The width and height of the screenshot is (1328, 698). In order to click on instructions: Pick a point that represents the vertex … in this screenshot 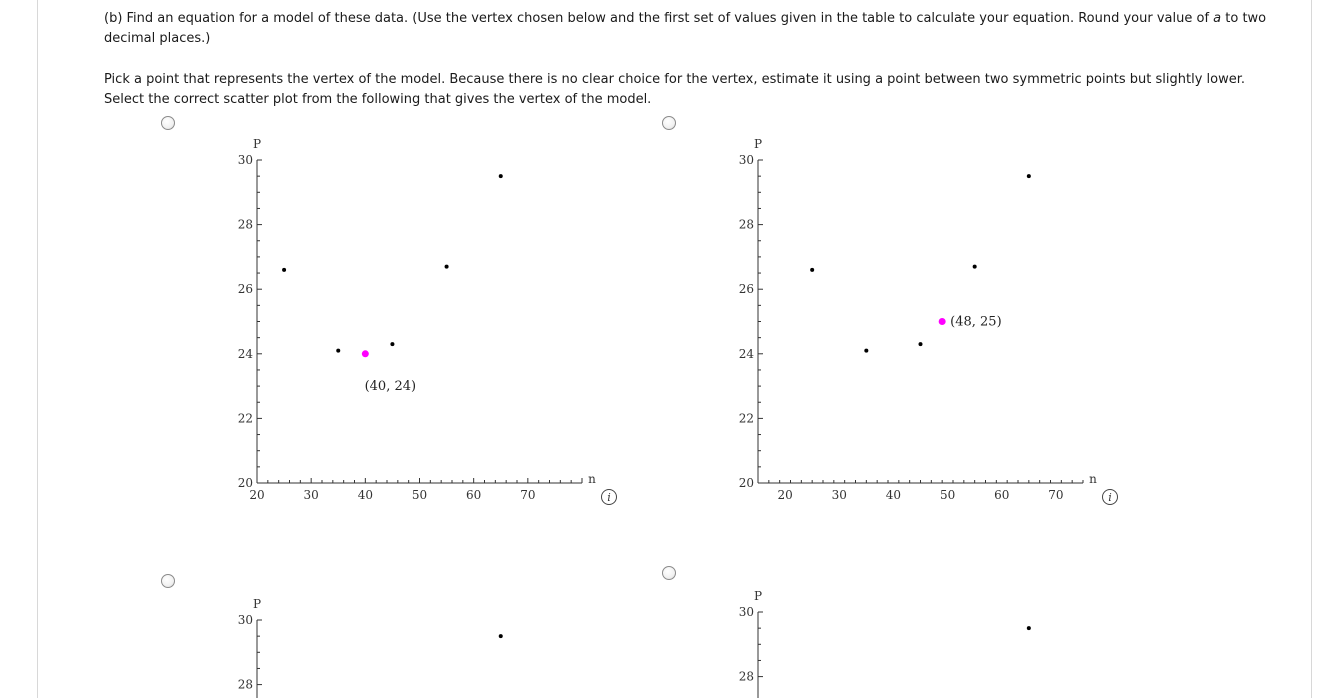, I will do `click(699, 90)`.